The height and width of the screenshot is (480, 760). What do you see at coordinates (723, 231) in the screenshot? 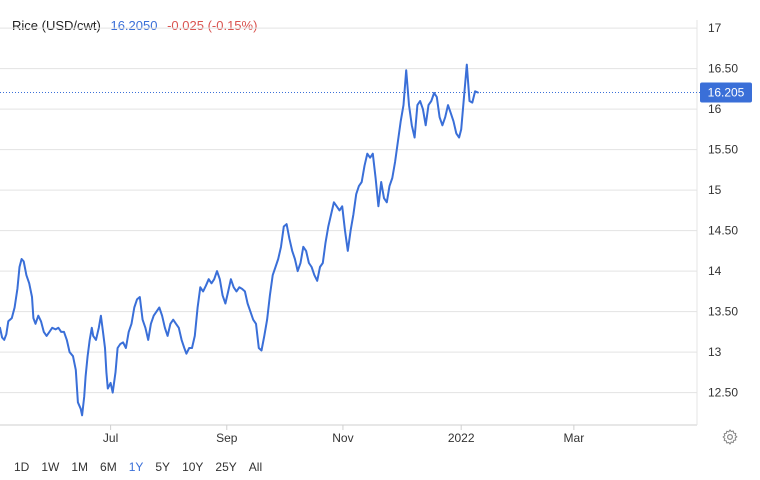
I see `y-tick-label: 14.50` at bounding box center [723, 231].